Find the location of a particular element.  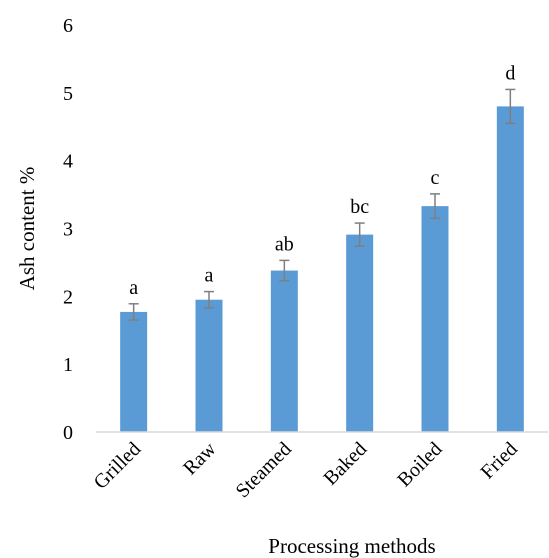

significance-label: ab is located at coordinates (284, 244).